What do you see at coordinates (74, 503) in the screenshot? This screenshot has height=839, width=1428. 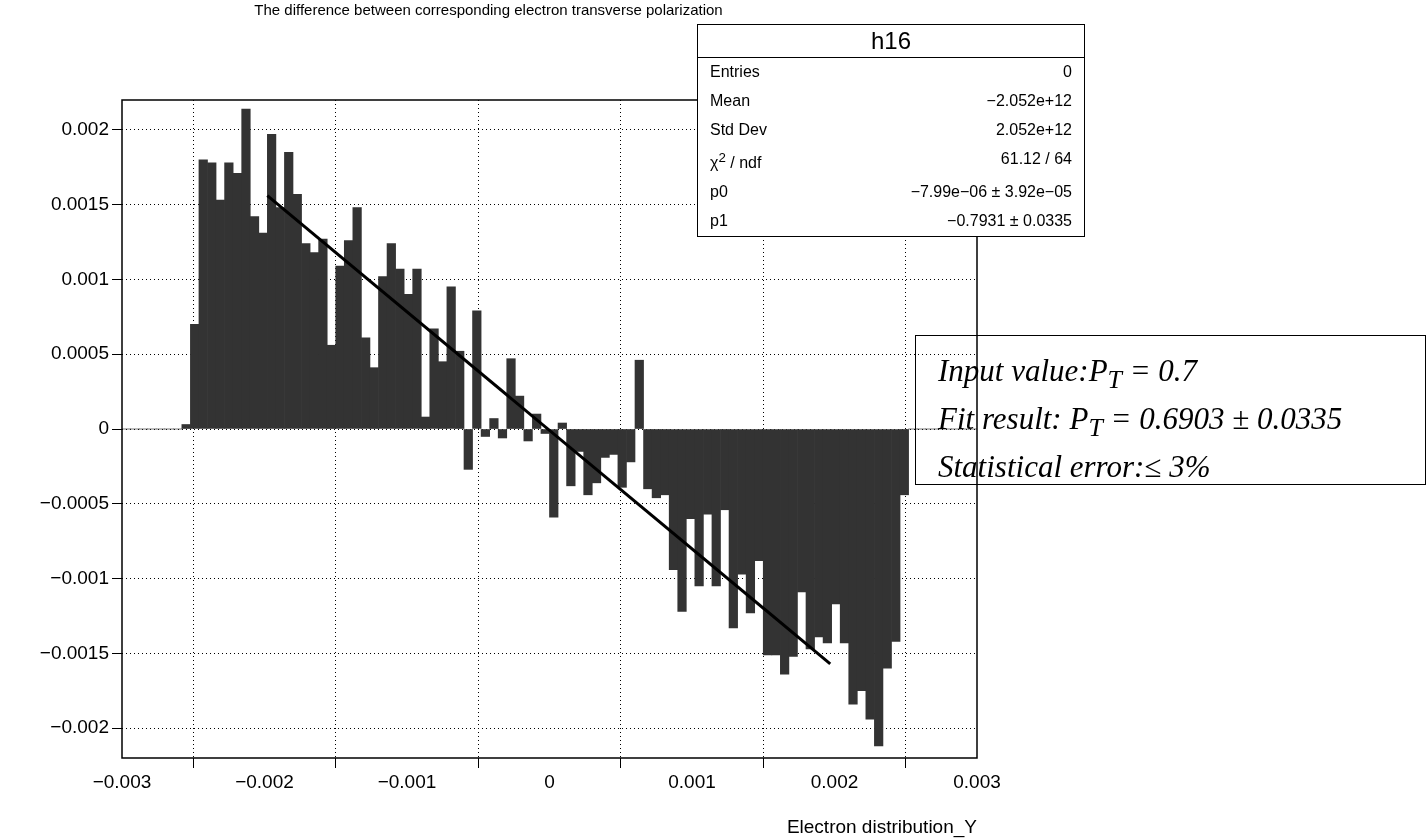 I see `y-tick-label: −0.0005` at bounding box center [74, 503].